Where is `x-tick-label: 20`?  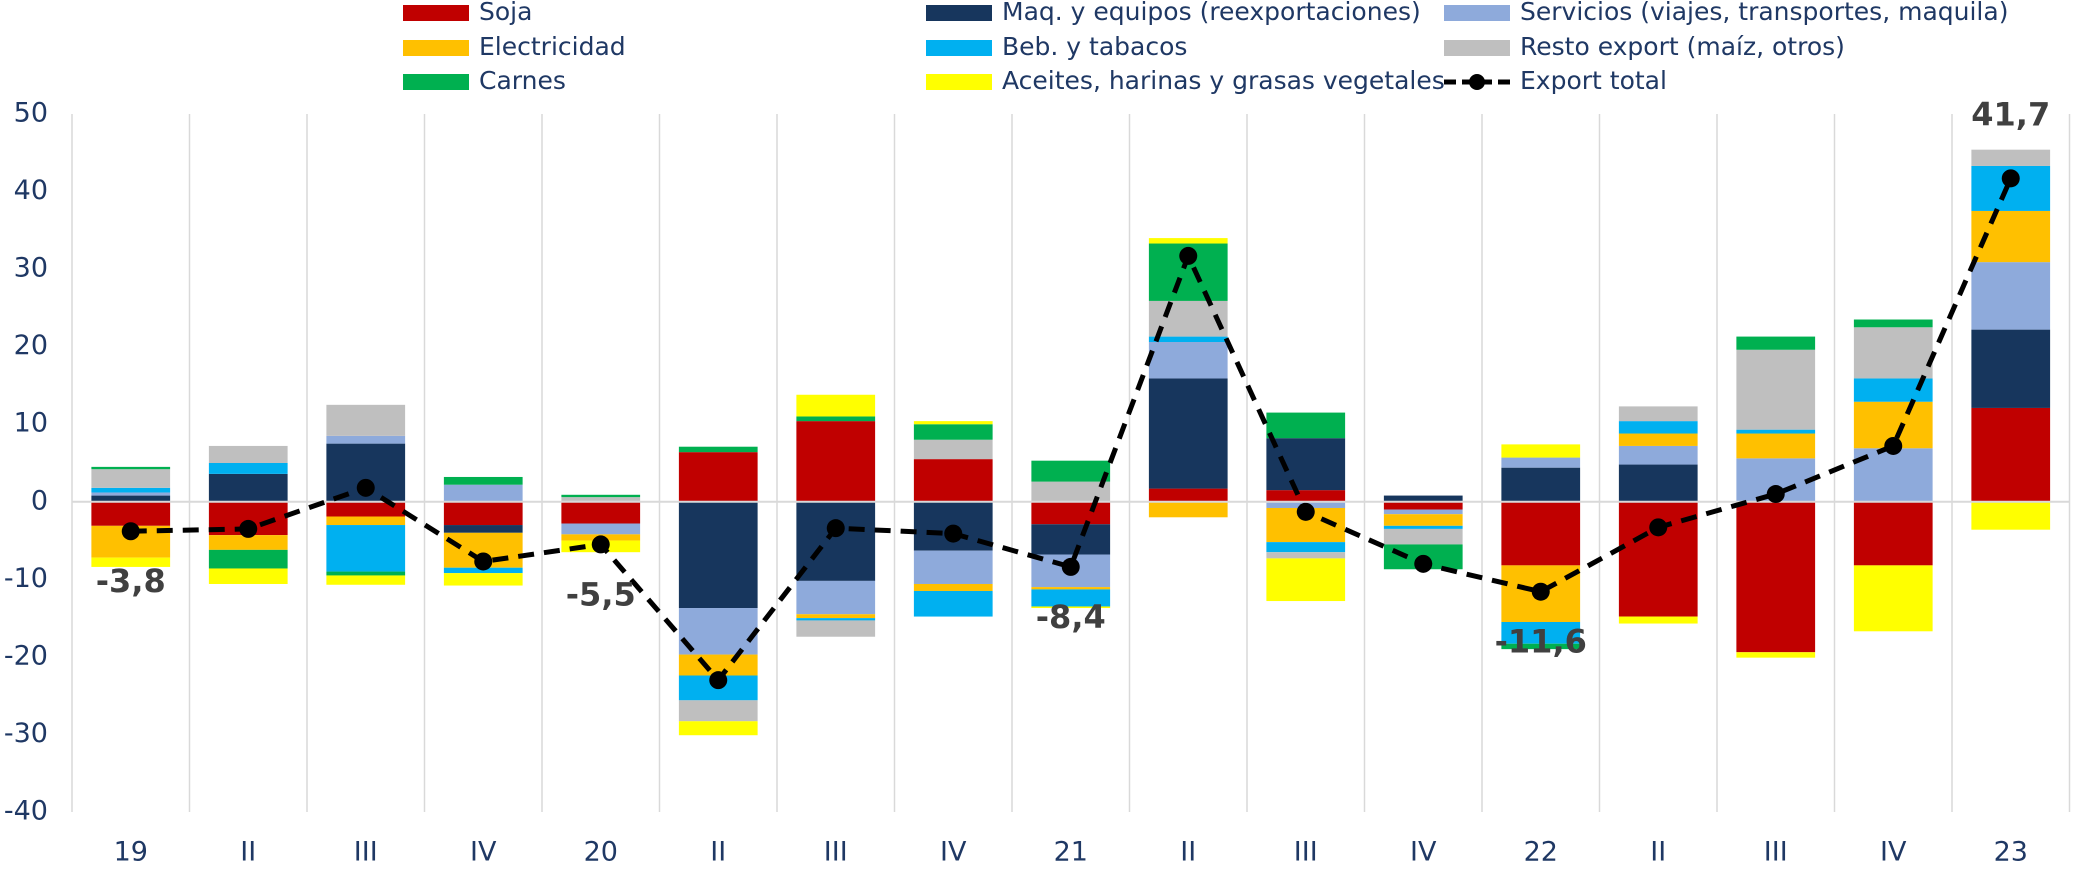
x-tick-label: 20 is located at coordinates (601, 852).